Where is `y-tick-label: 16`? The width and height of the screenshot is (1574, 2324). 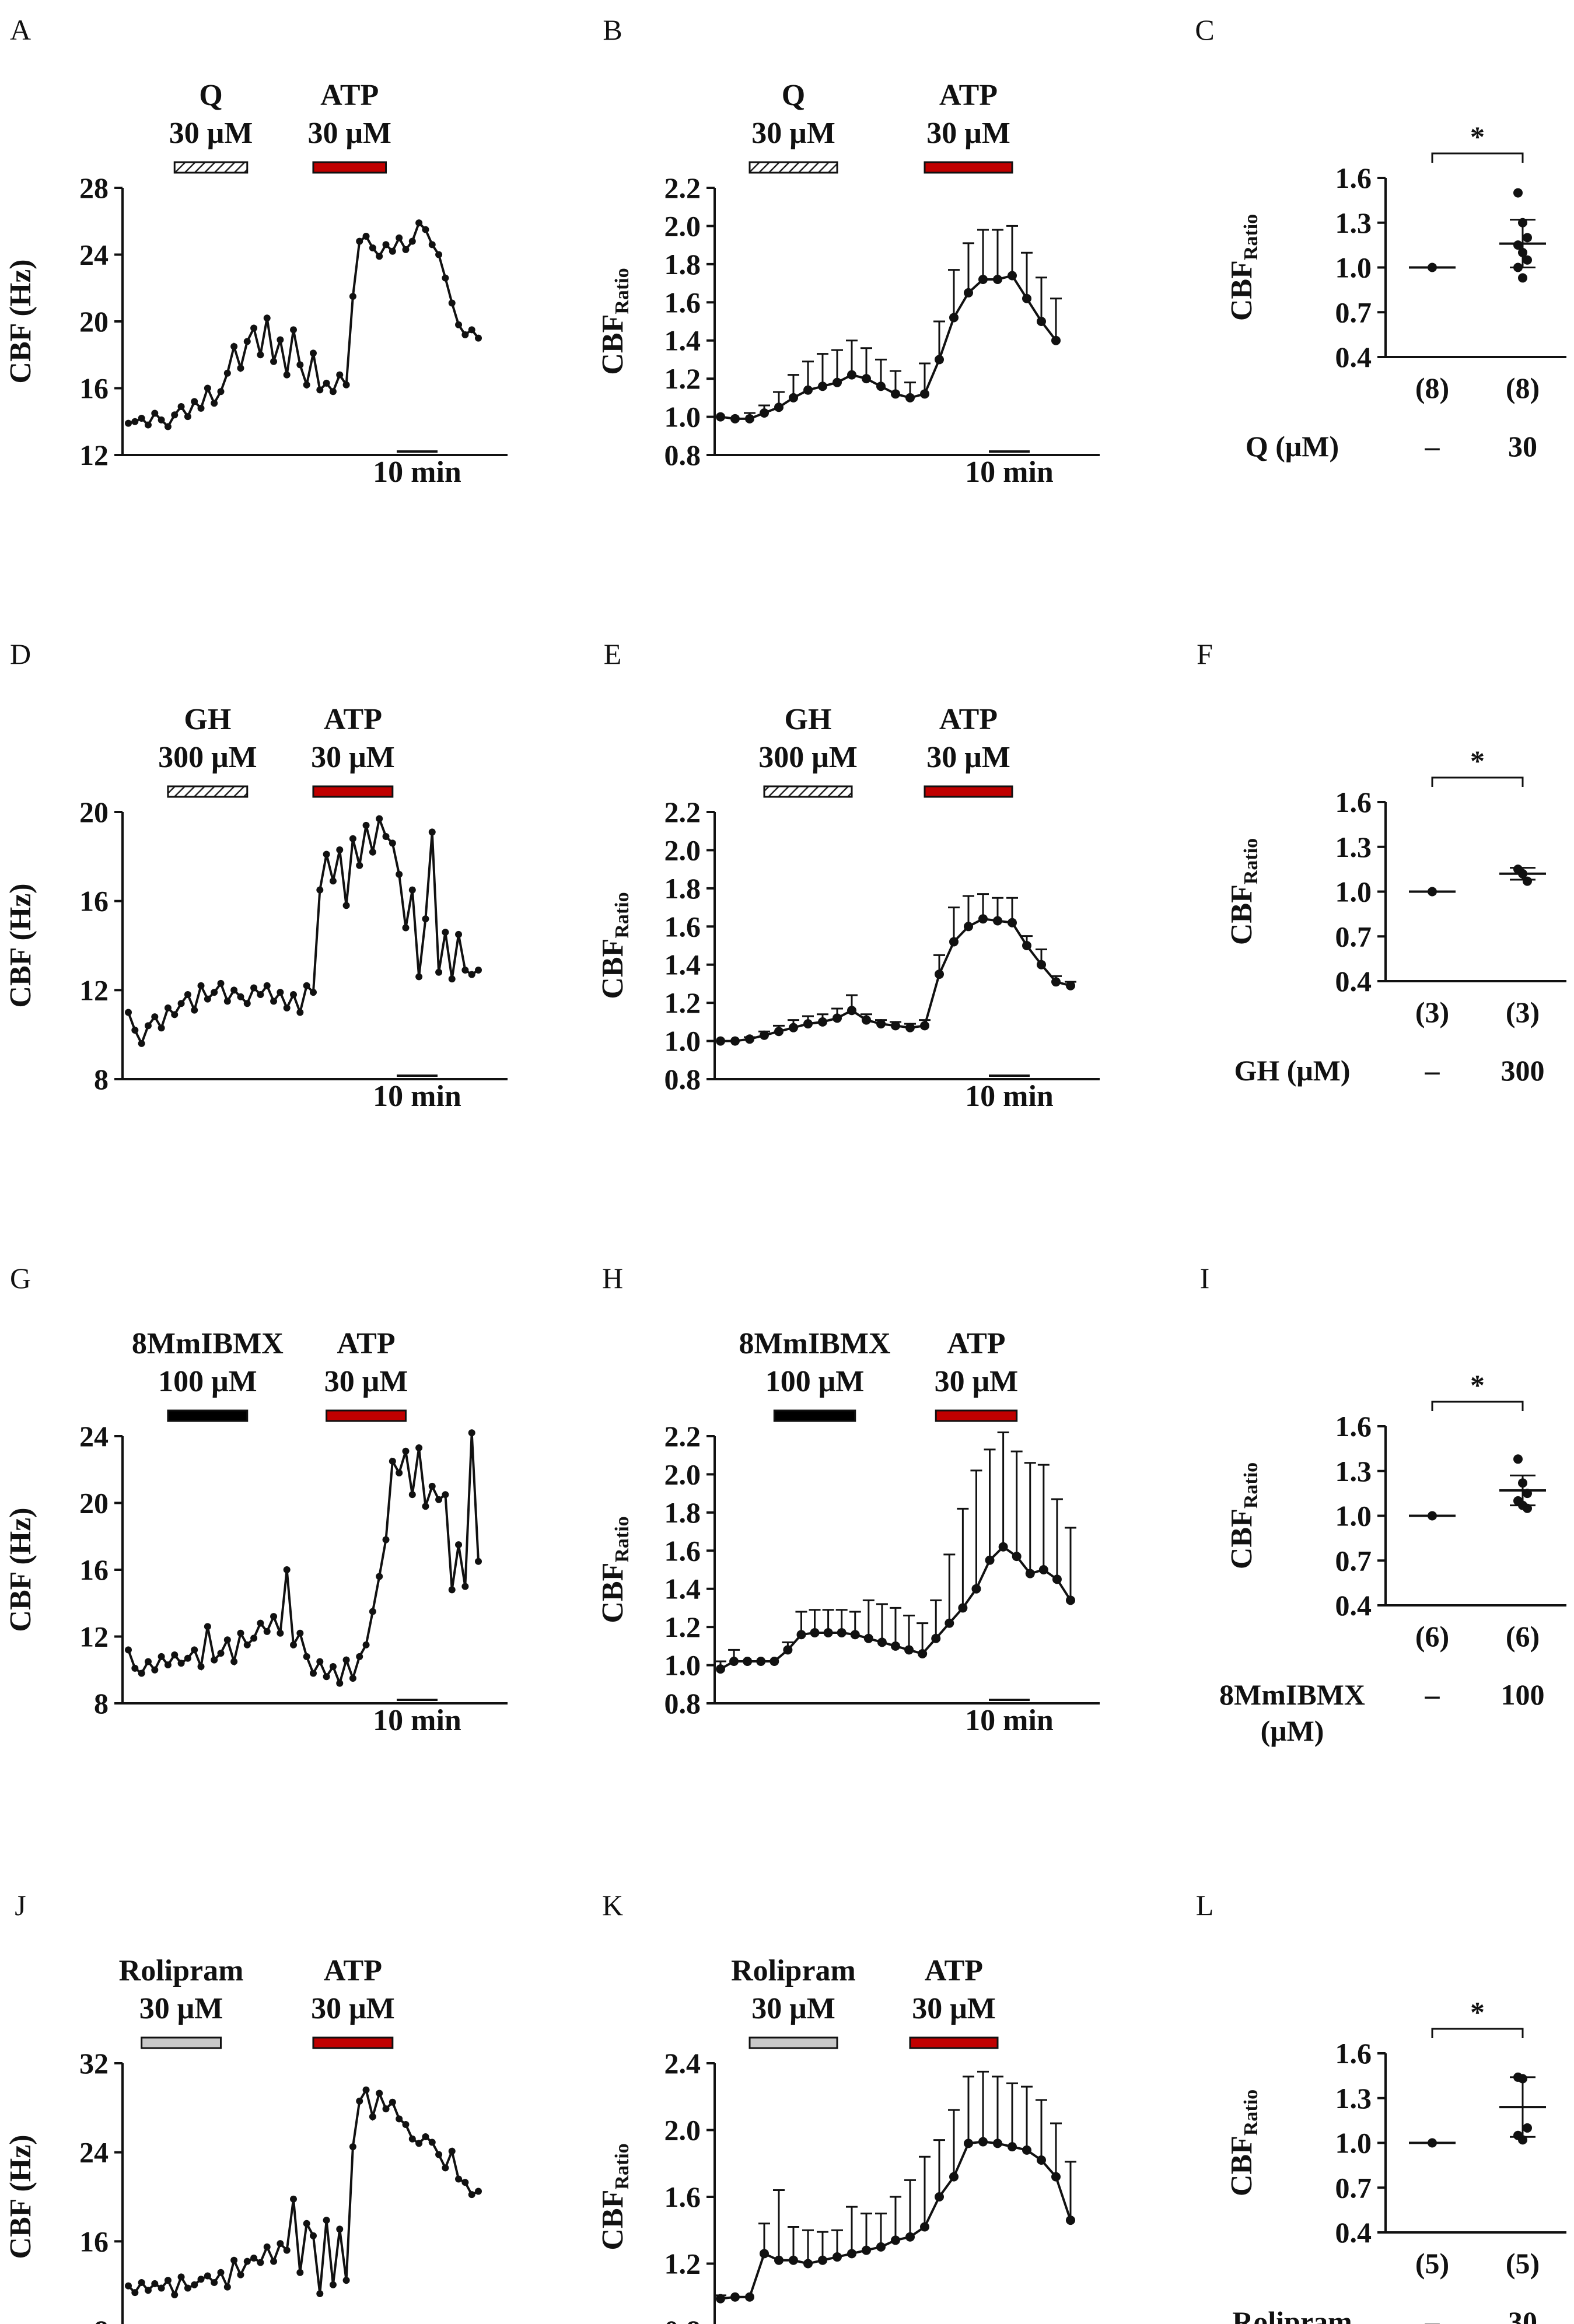
y-tick-label: 16 is located at coordinates (94, 388).